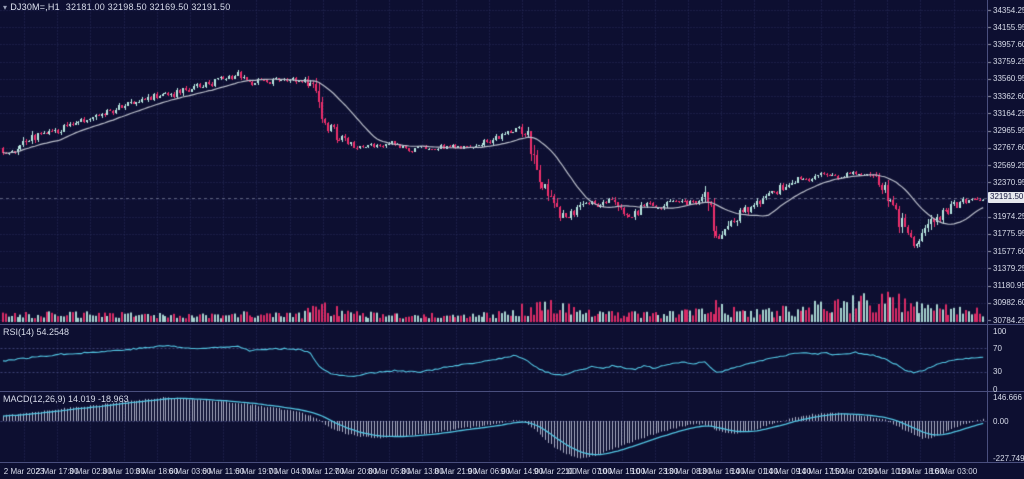  Describe the element at coordinates (422, 471) in the screenshot. I see `time-axis-label: 8 Mar 13:00` at that location.